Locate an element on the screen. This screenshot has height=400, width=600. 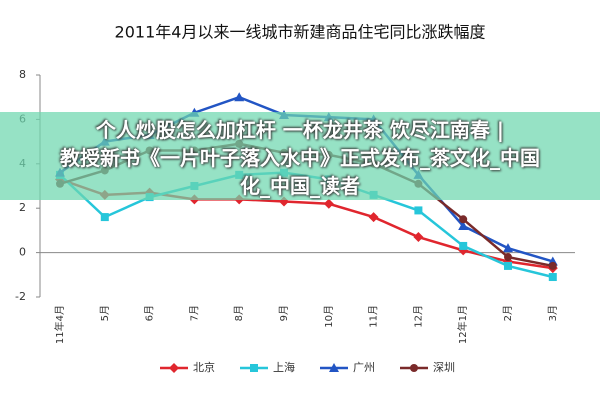
x-tick-label: 12年1月 is located at coordinates (462, 324).